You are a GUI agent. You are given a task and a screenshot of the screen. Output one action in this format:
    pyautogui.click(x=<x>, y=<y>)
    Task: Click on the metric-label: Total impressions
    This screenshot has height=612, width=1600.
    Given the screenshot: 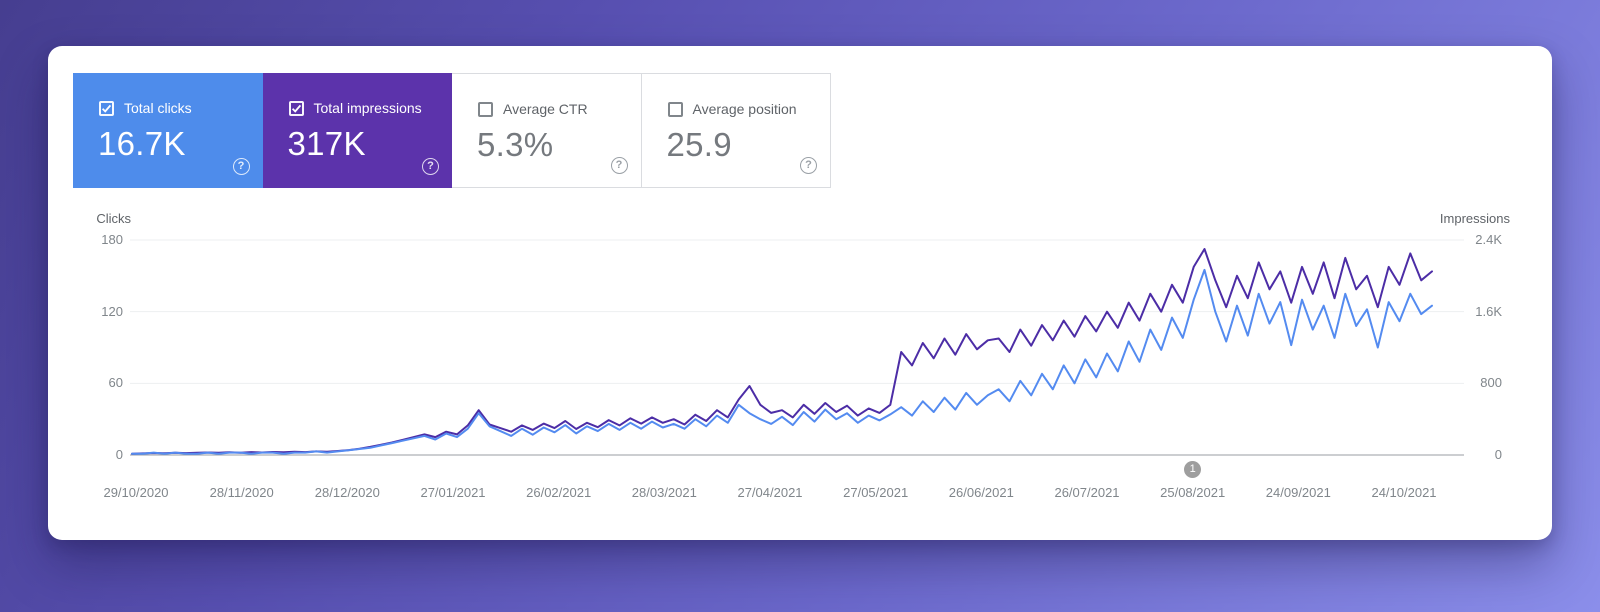 What is the action you would take?
    pyautogui.click(x=367, y=108)
    